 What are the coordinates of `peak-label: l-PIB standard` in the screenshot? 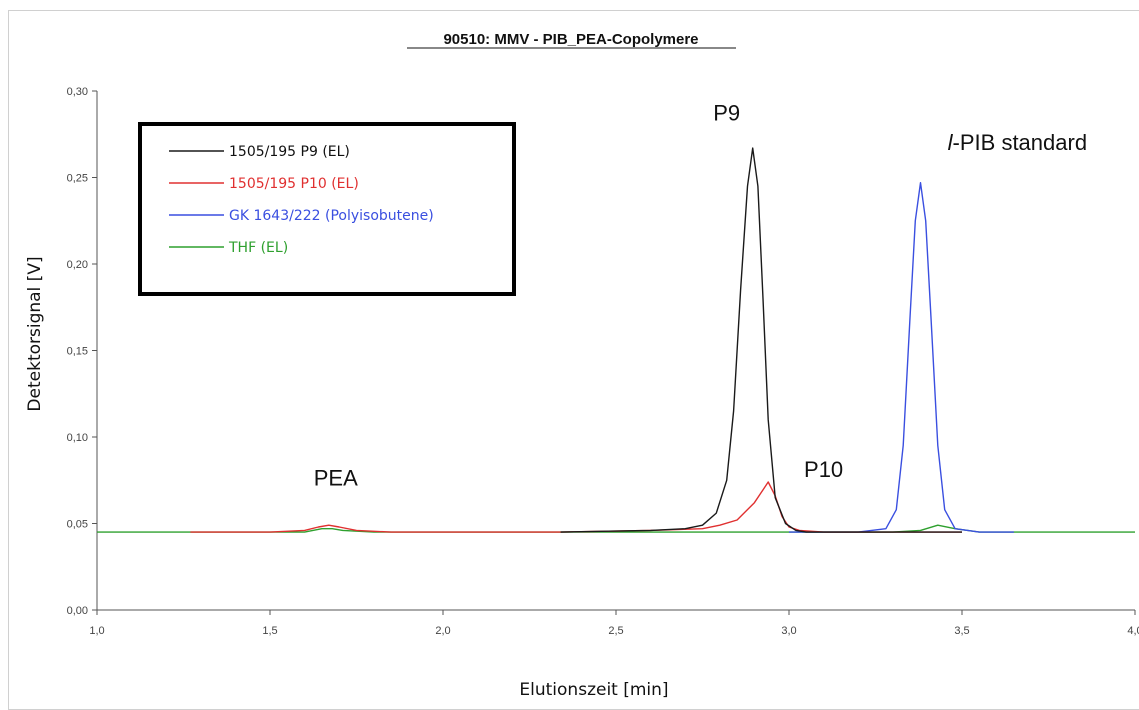 It's located at (1017, 142).